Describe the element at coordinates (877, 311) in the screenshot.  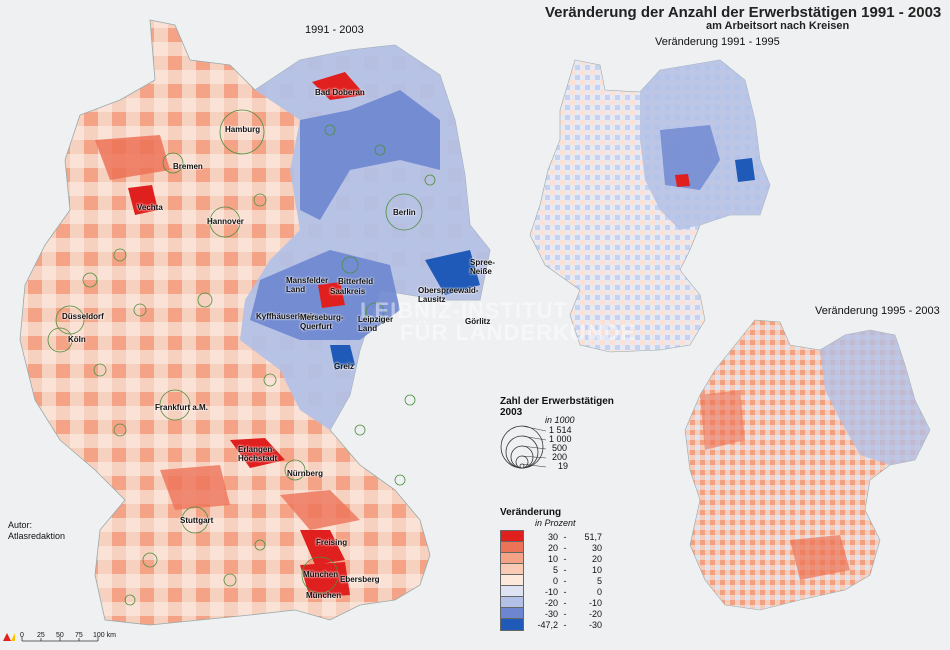
I see `small-map-1995-2003-label: Veränderung 1995 - 2003` at that location.